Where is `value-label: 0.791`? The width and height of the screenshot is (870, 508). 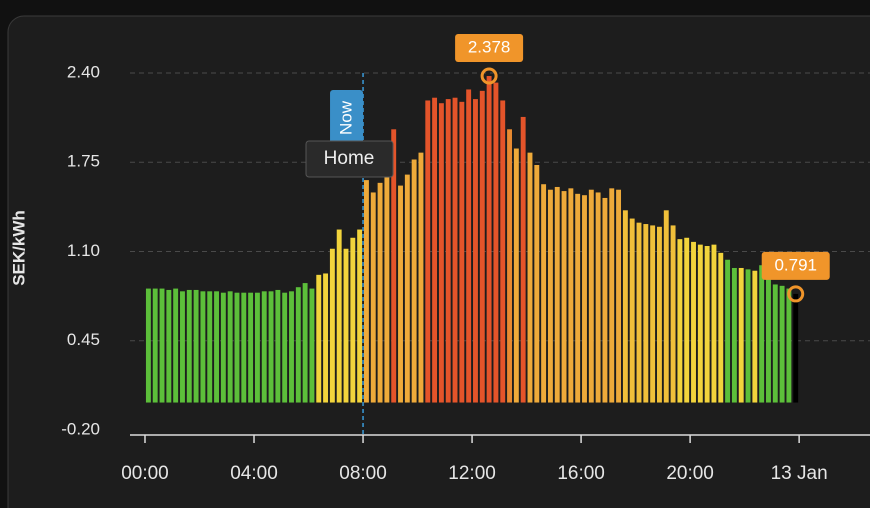
value-label: 0.791 is located at coordinates (795, 264).